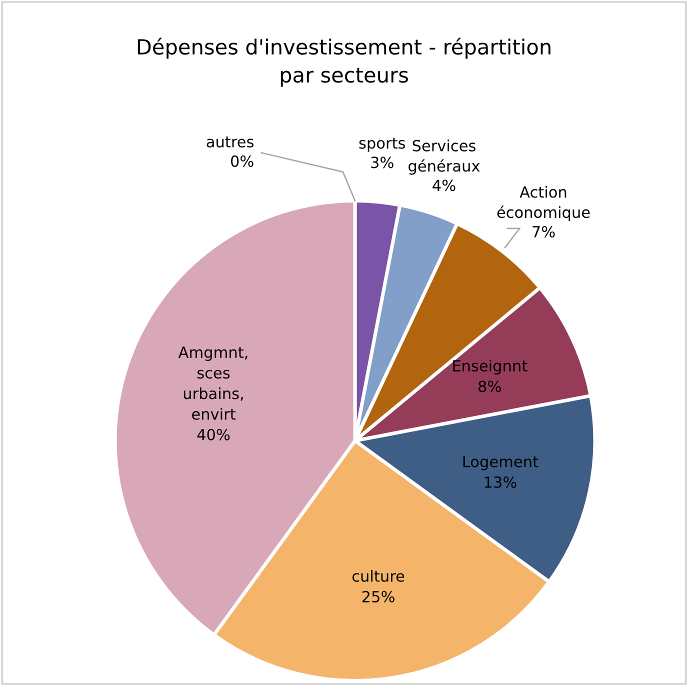  Describe the element at coordinates (242, 161) in the screenshot. I see `text: 0%` at that location.